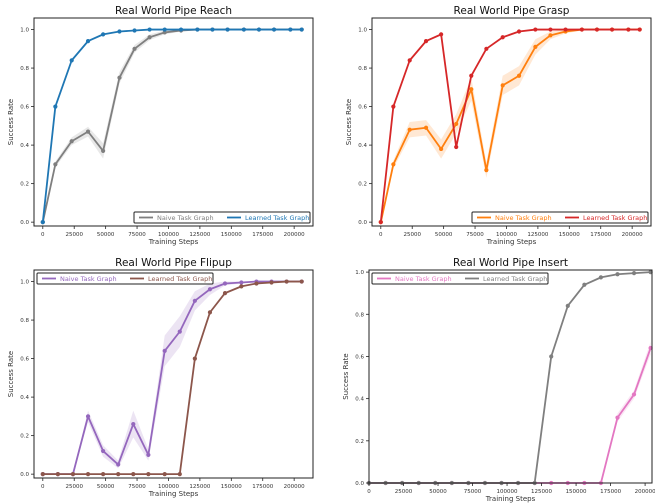 The image size is (655, 503). I want to click on chart-title: Real World Pipe Flipup, so click(173, 263).